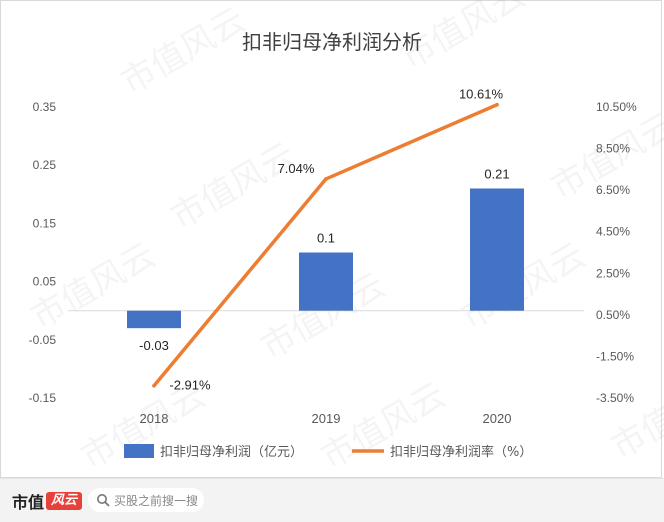 Image resolution: width=664 pixels, height=522 pixels. I want to click on left-tick-label: -0.15, so click(43, 398).